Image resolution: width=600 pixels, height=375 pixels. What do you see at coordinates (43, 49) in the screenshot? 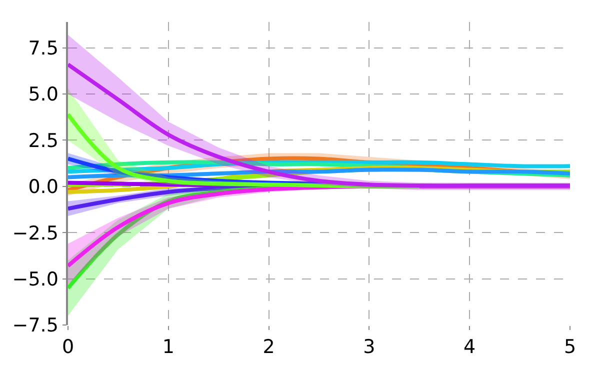
I see `y-tick-label: 7.5` at bounding box center [43, 49].